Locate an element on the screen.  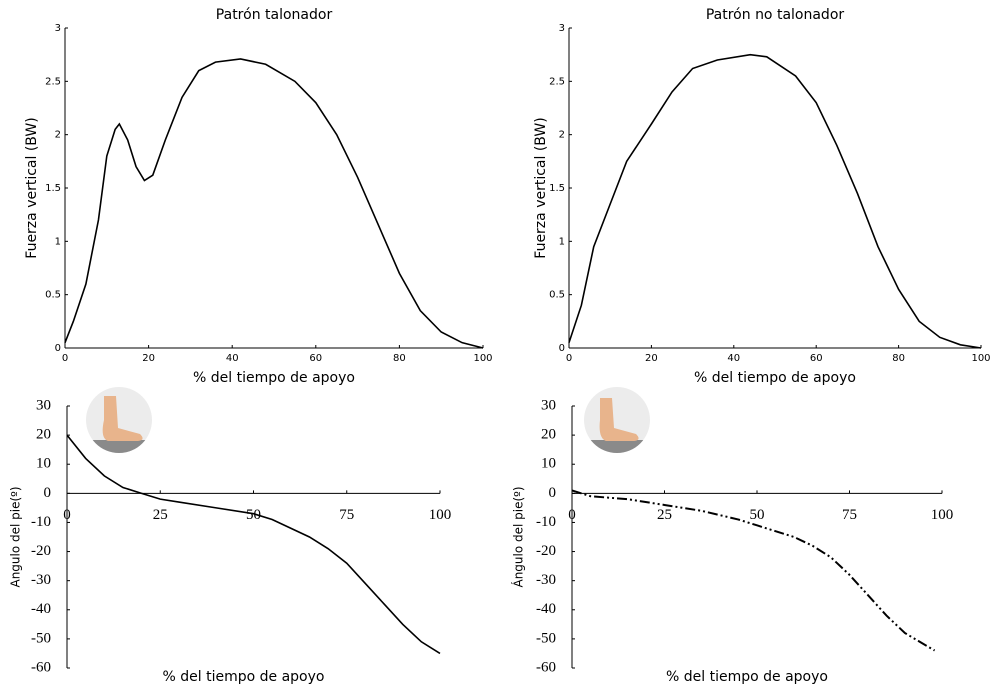
y-axis-label: Ángulo del pie(º) is located at coordinates (518, 536).